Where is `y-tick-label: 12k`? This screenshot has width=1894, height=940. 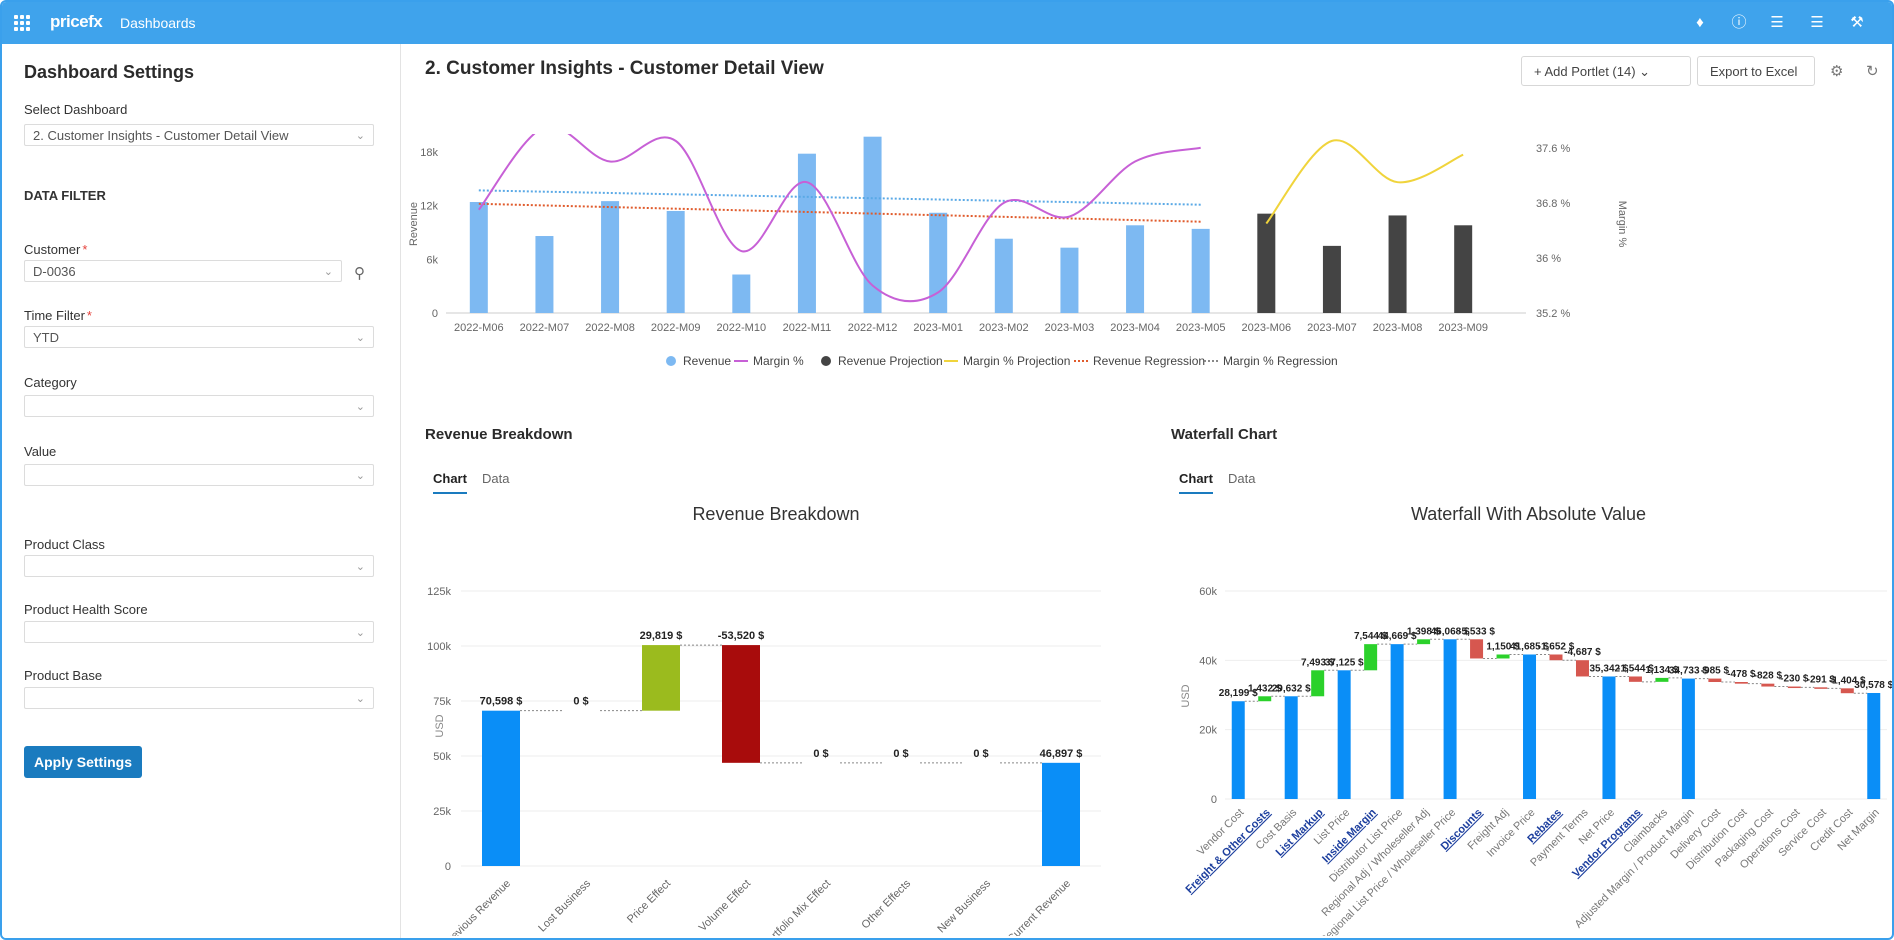
y-tick-label: 12k is located at coordinates (429, 207).